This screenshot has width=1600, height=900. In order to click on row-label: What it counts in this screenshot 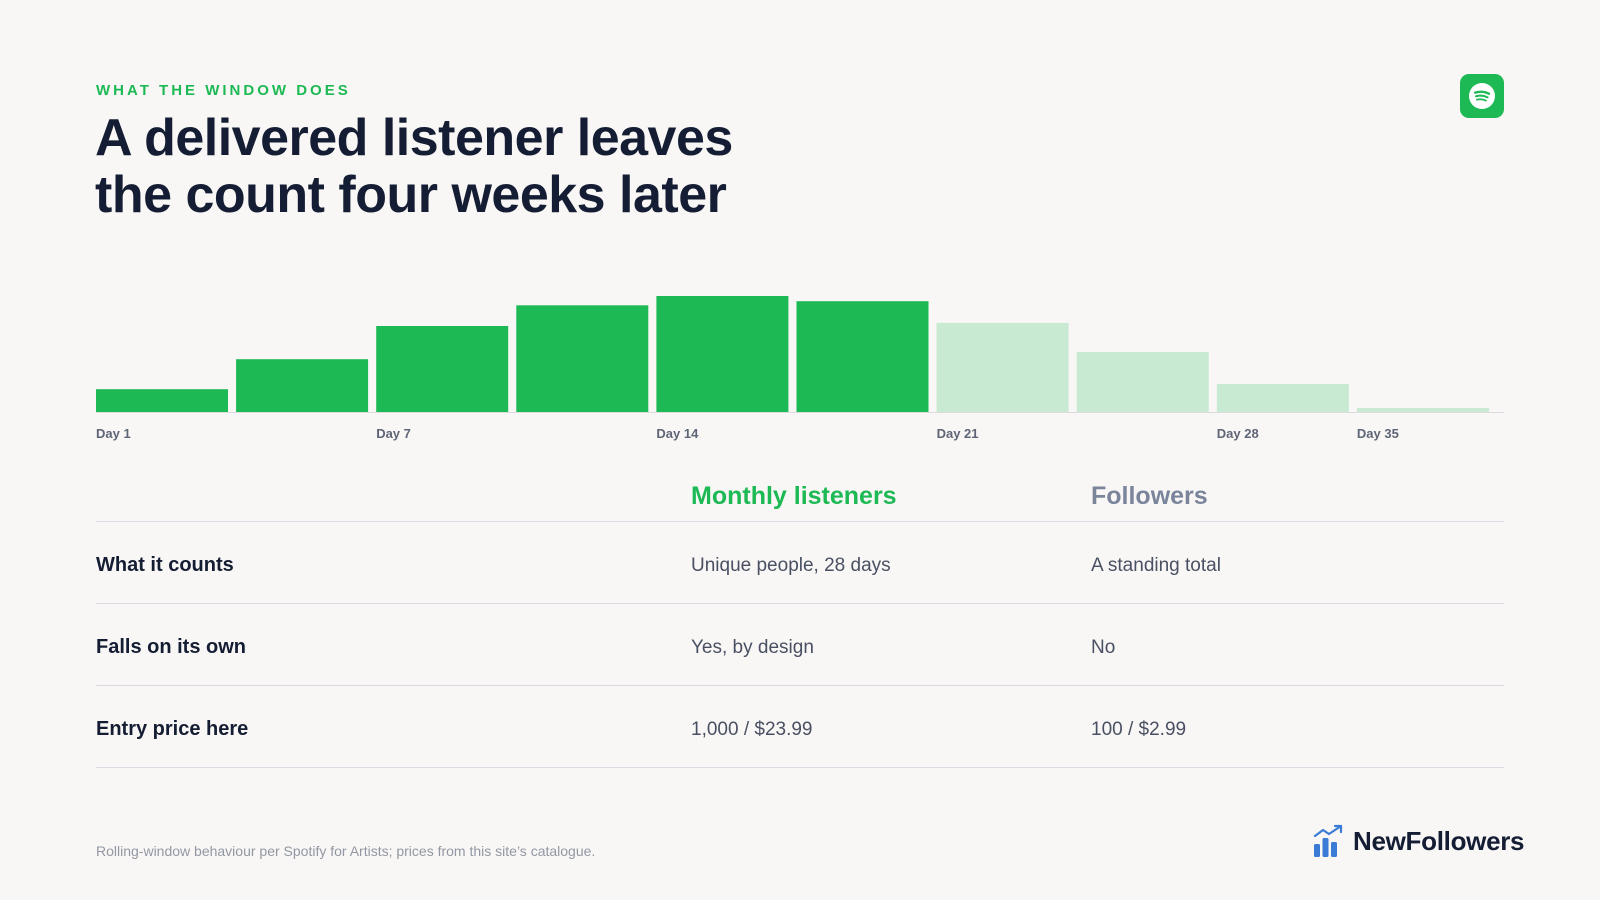, I will do `click(165, 565)`.